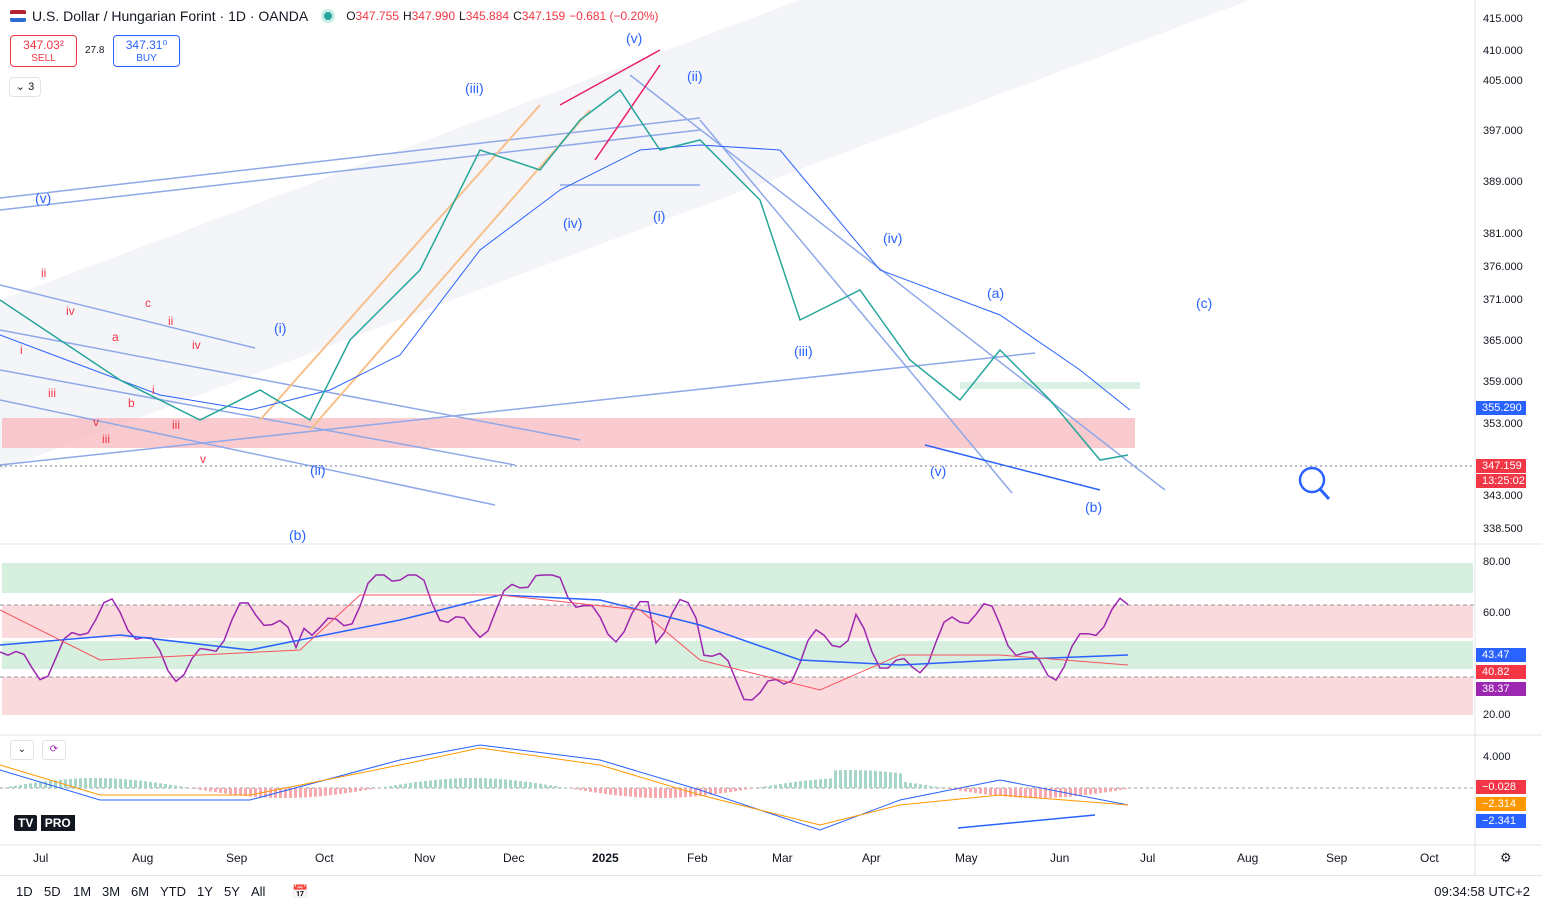  What do you see at coordinates (1501, 466) in the screenshot?
I see `last-price-badge: 347.159` at bounding box center [1501, 466].